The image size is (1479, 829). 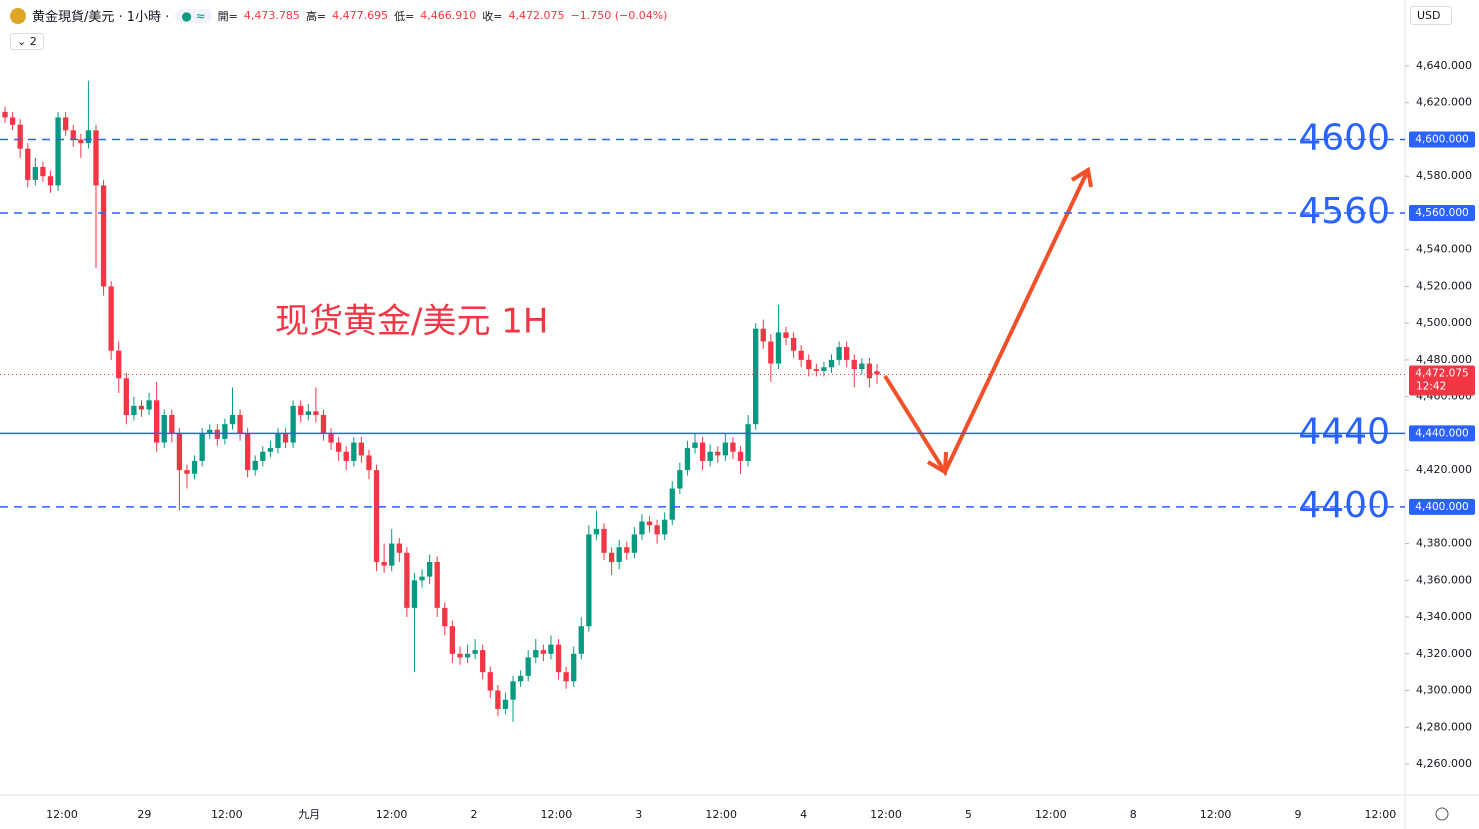 What do you see at coordinates (1344, 211) in the screenshot?
I see `level-label: 4560` at bounding box center [1344, 211].